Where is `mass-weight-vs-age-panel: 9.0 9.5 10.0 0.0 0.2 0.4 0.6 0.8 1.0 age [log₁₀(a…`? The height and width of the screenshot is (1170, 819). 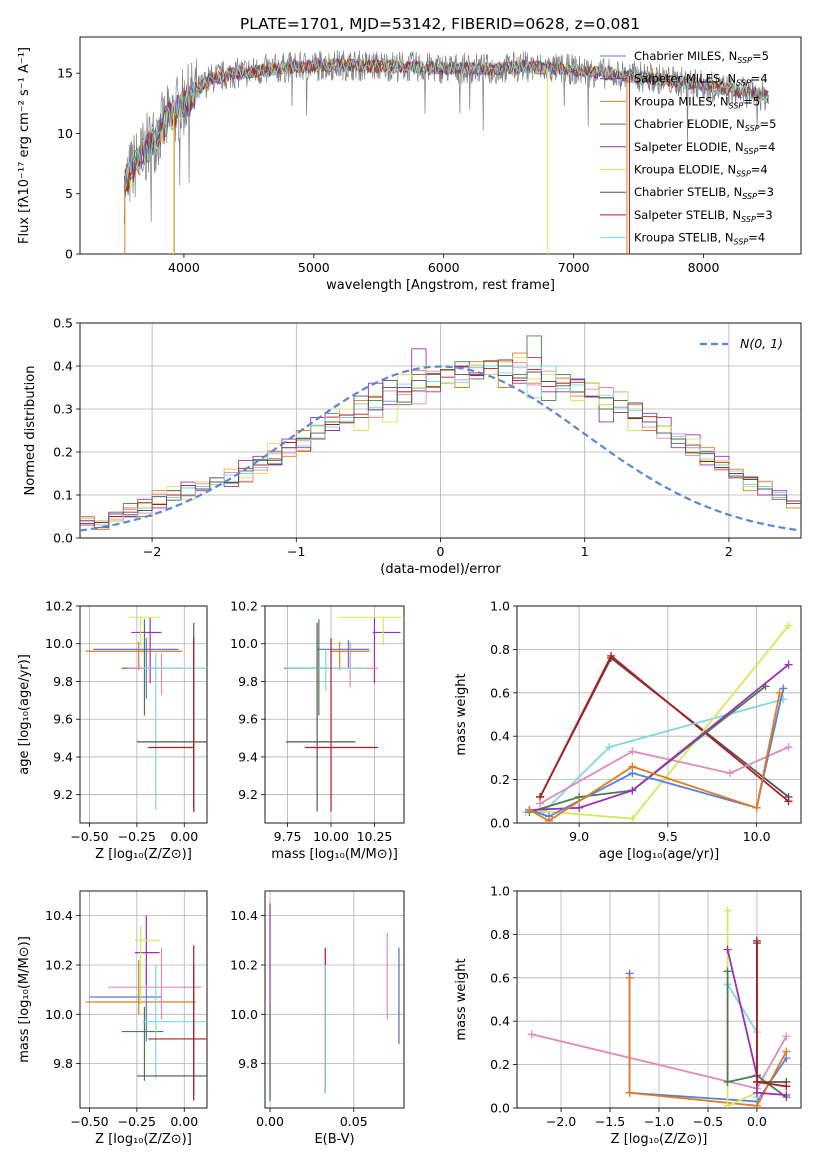
mass-weight-vs-age-panel: 9.0 9.5 10.0 0.0 0.2 0.4 0.6 0.8 1.0 age [log₁₀(a… is located at coordinates (628, 730).